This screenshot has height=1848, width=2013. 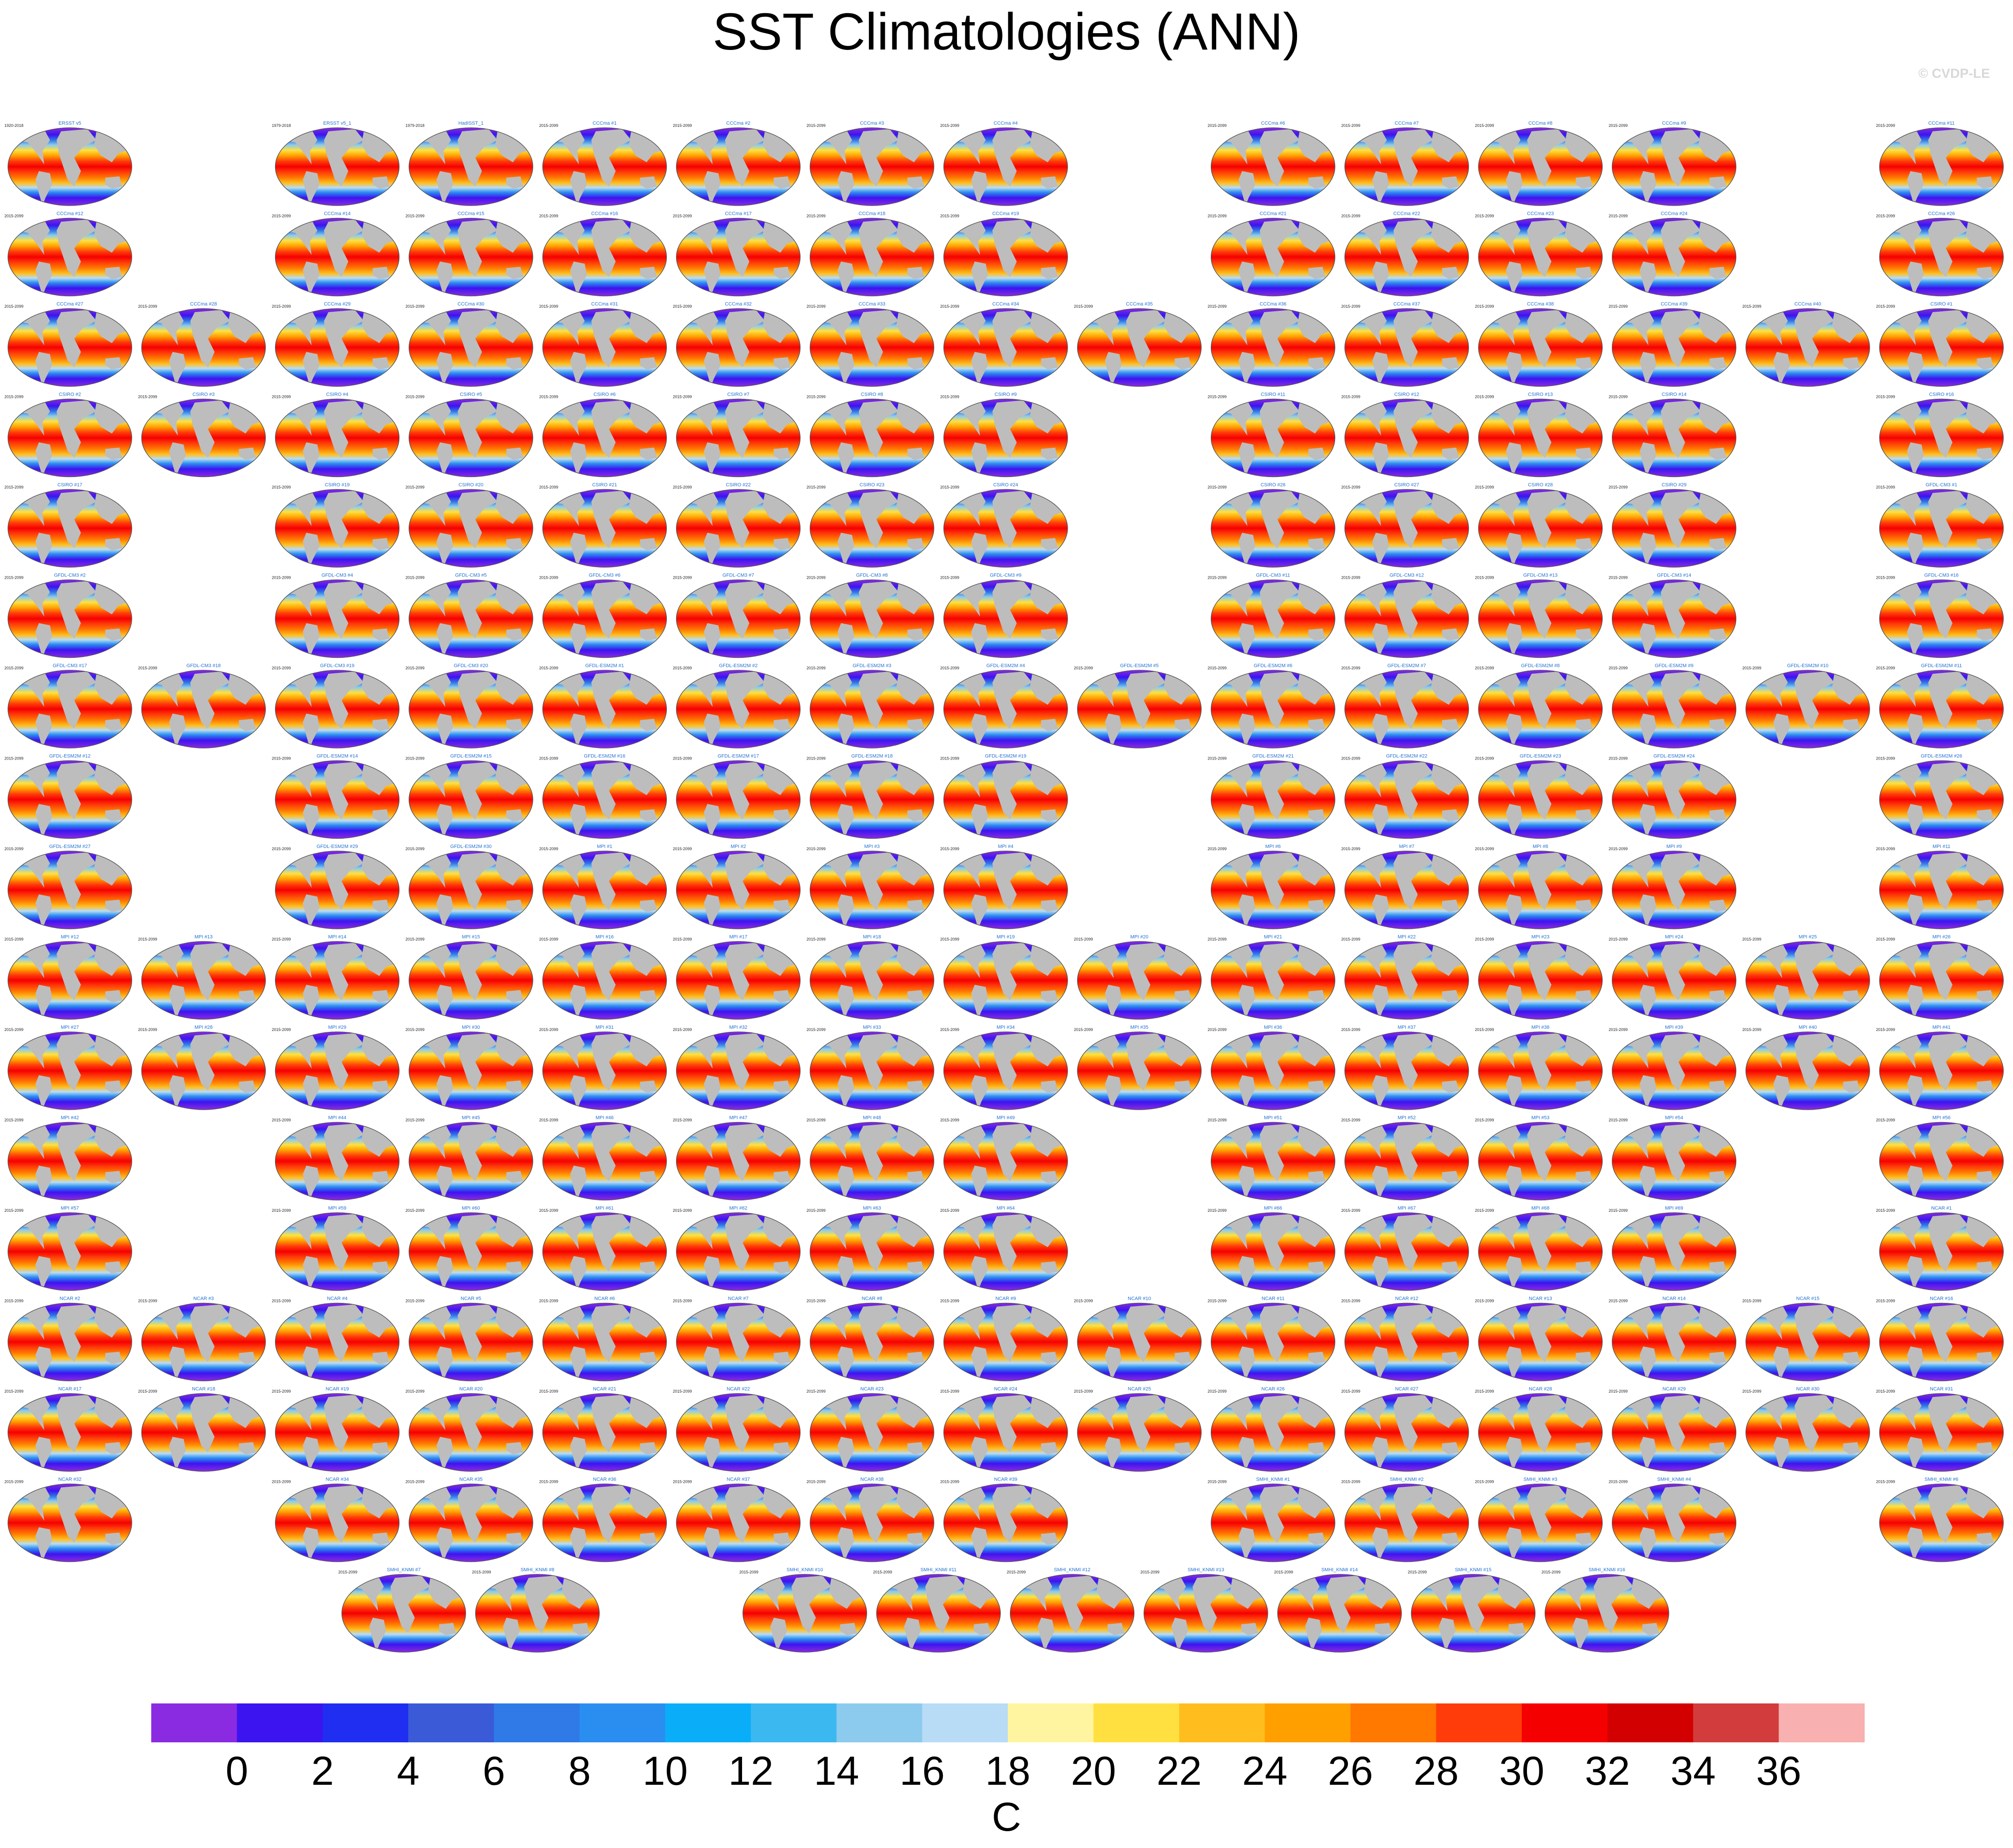 I want to click on colorbar-tick-label: 16, so click(x=922, y=1771).